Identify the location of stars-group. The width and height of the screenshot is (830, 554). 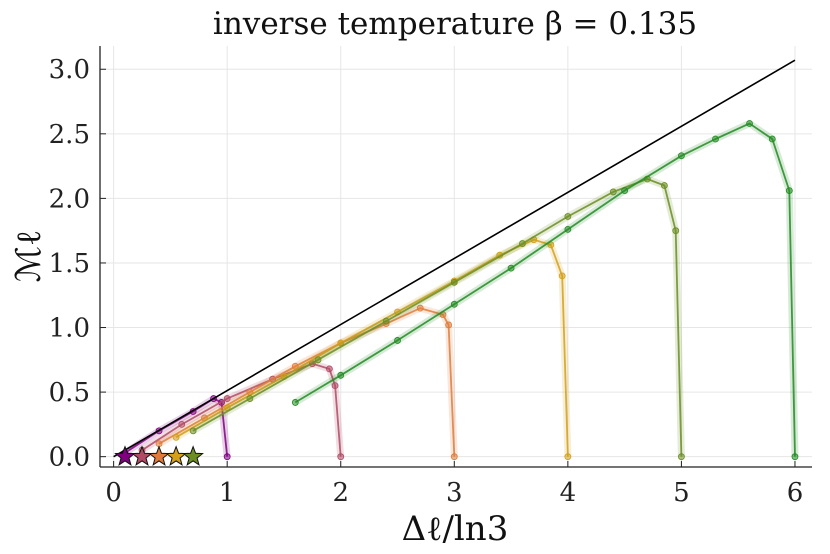
(159, 455).